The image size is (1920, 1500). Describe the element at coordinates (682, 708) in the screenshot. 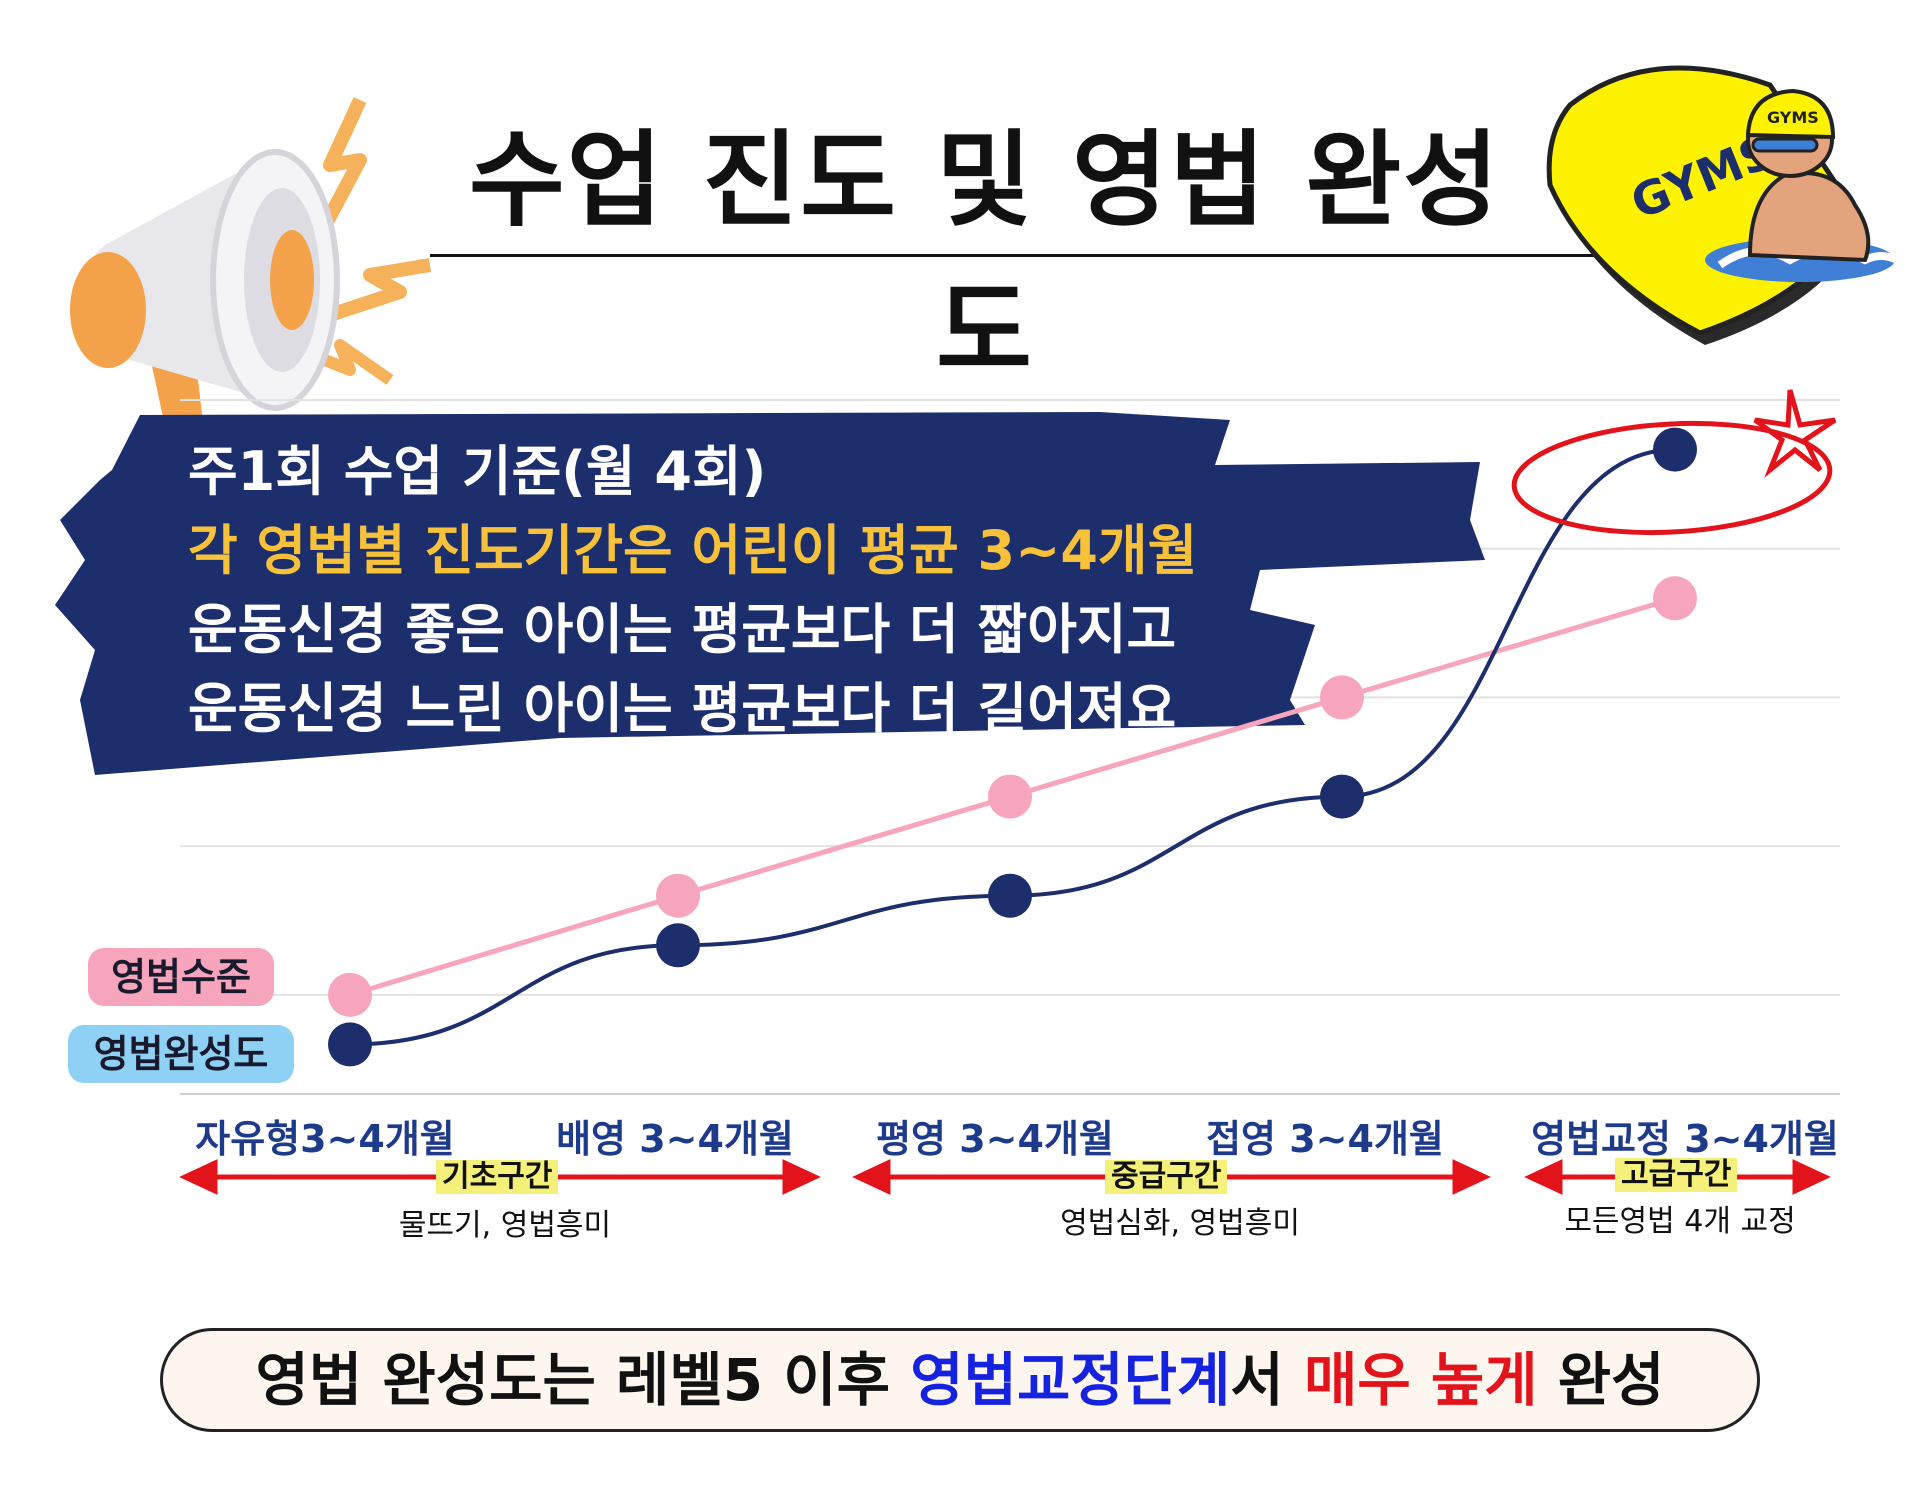

I see `banner-line-4: 운동신경 느린 아이는 평균보다 더 길어져요` at that location.